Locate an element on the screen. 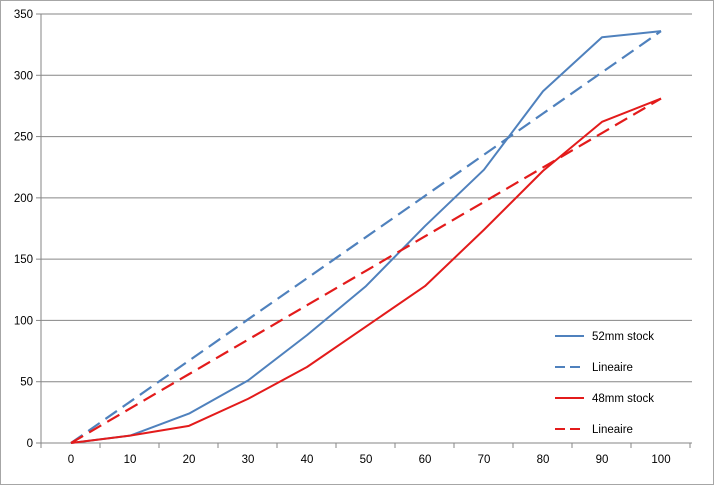 This screenshot has height=485, width=714. legend-label-1: 52mm stock is located at coordinates (623, 337).